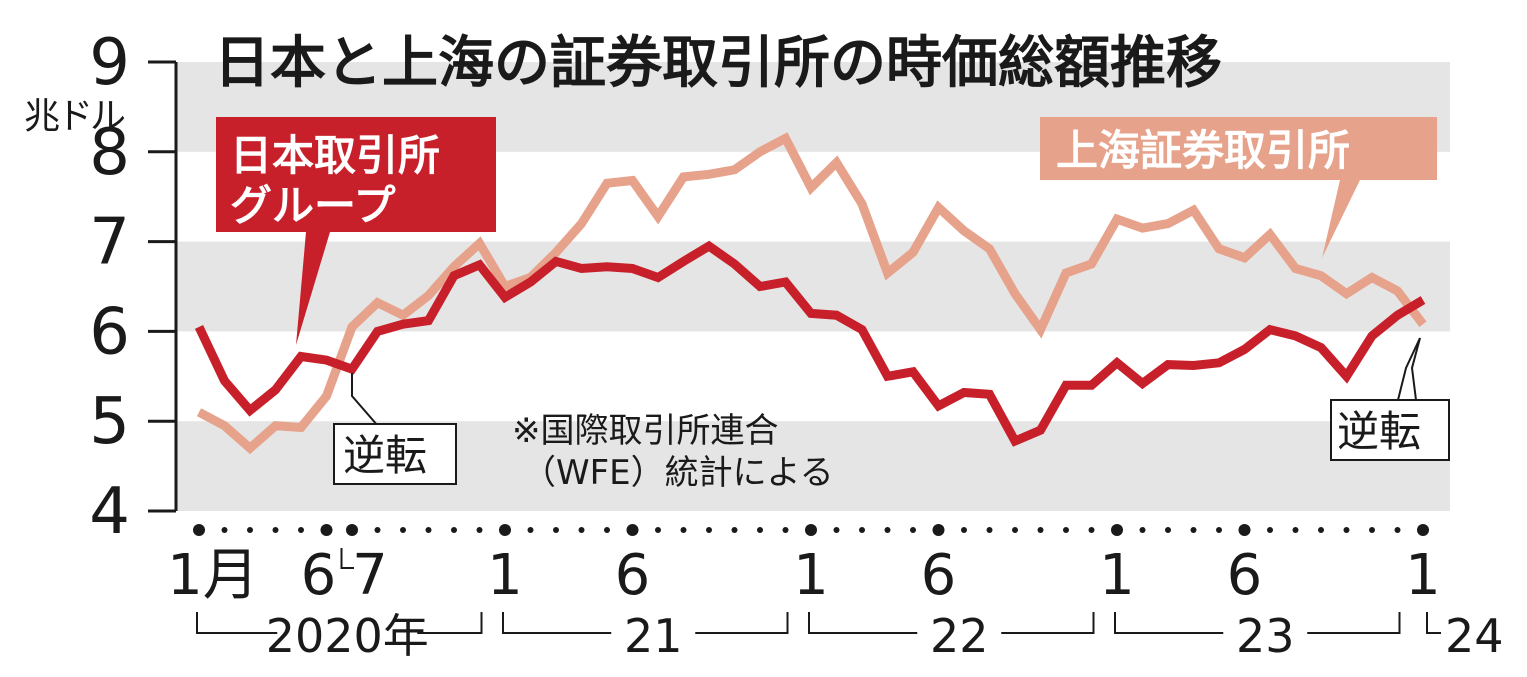 This screenshot has width=1527, height=677. Describe the element at coordinates (312, 205) in the screenshot. I see `japan-label-line: グループ` at that location.